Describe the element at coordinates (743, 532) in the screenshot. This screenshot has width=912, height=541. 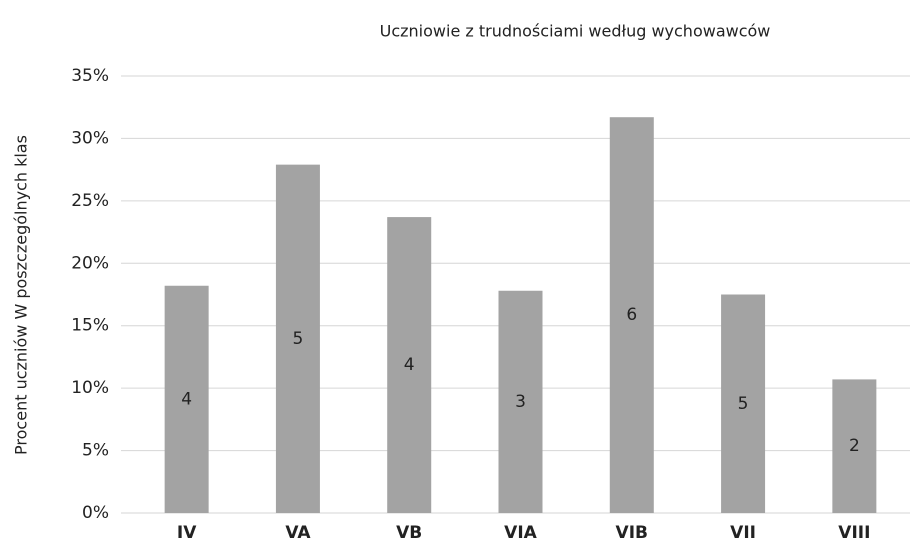
I see `x-tick-label: VII` at that location.